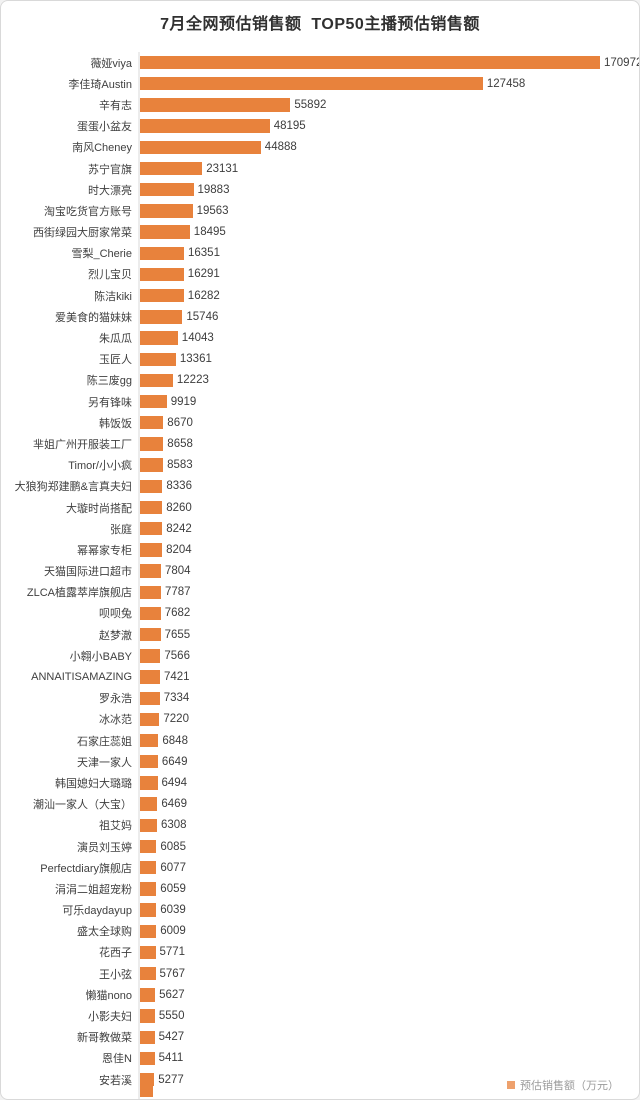 The height and width of the screenshot is (1100, 640). I want to click on bar-value: 48195, so click(289, 126).